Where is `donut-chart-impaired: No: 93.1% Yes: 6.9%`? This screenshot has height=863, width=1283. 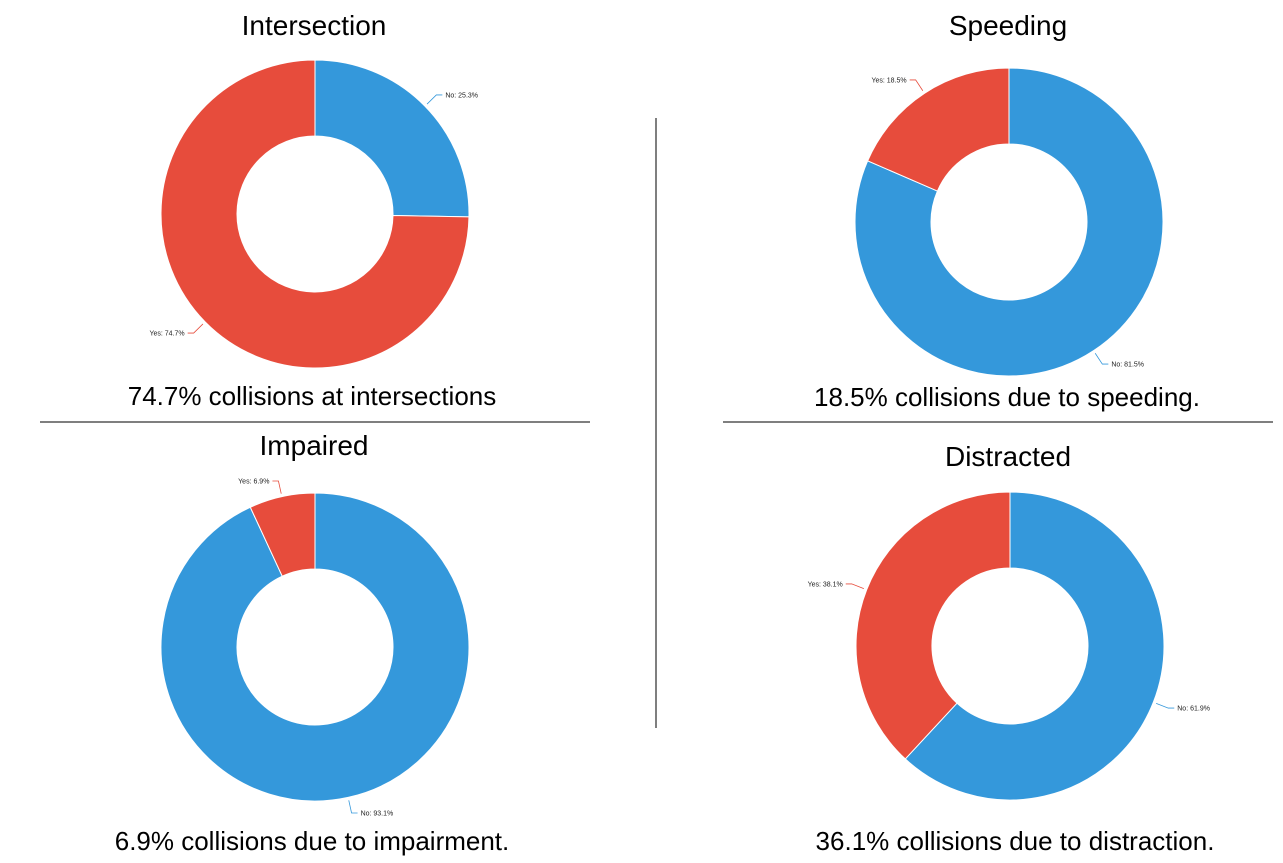 donut-chart-impaired: No: 93.1% Yes: 6.9% is located at coordinates (315, 648).